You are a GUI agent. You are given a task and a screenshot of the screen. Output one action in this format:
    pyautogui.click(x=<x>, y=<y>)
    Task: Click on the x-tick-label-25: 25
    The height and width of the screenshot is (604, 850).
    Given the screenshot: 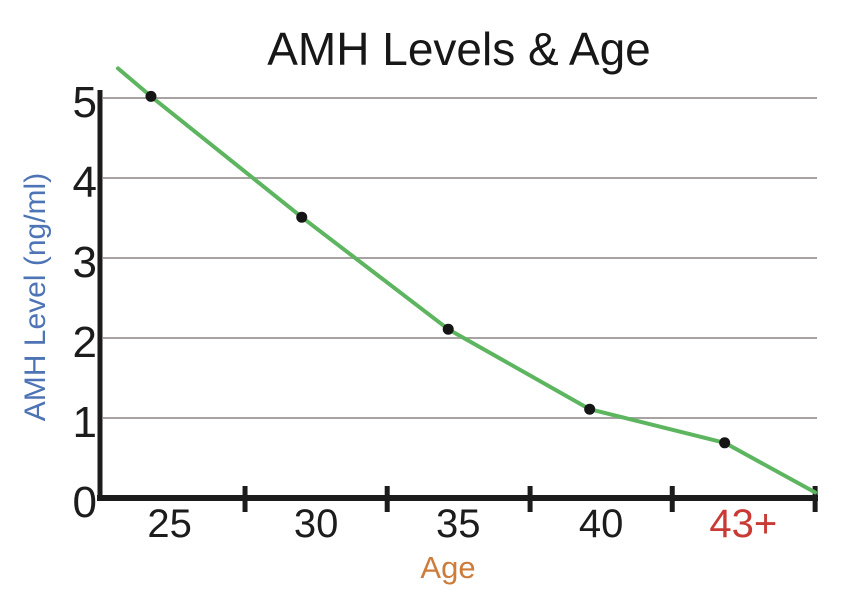 What is the action you would take?
    pyautogui.click(x=169, y=524)
    